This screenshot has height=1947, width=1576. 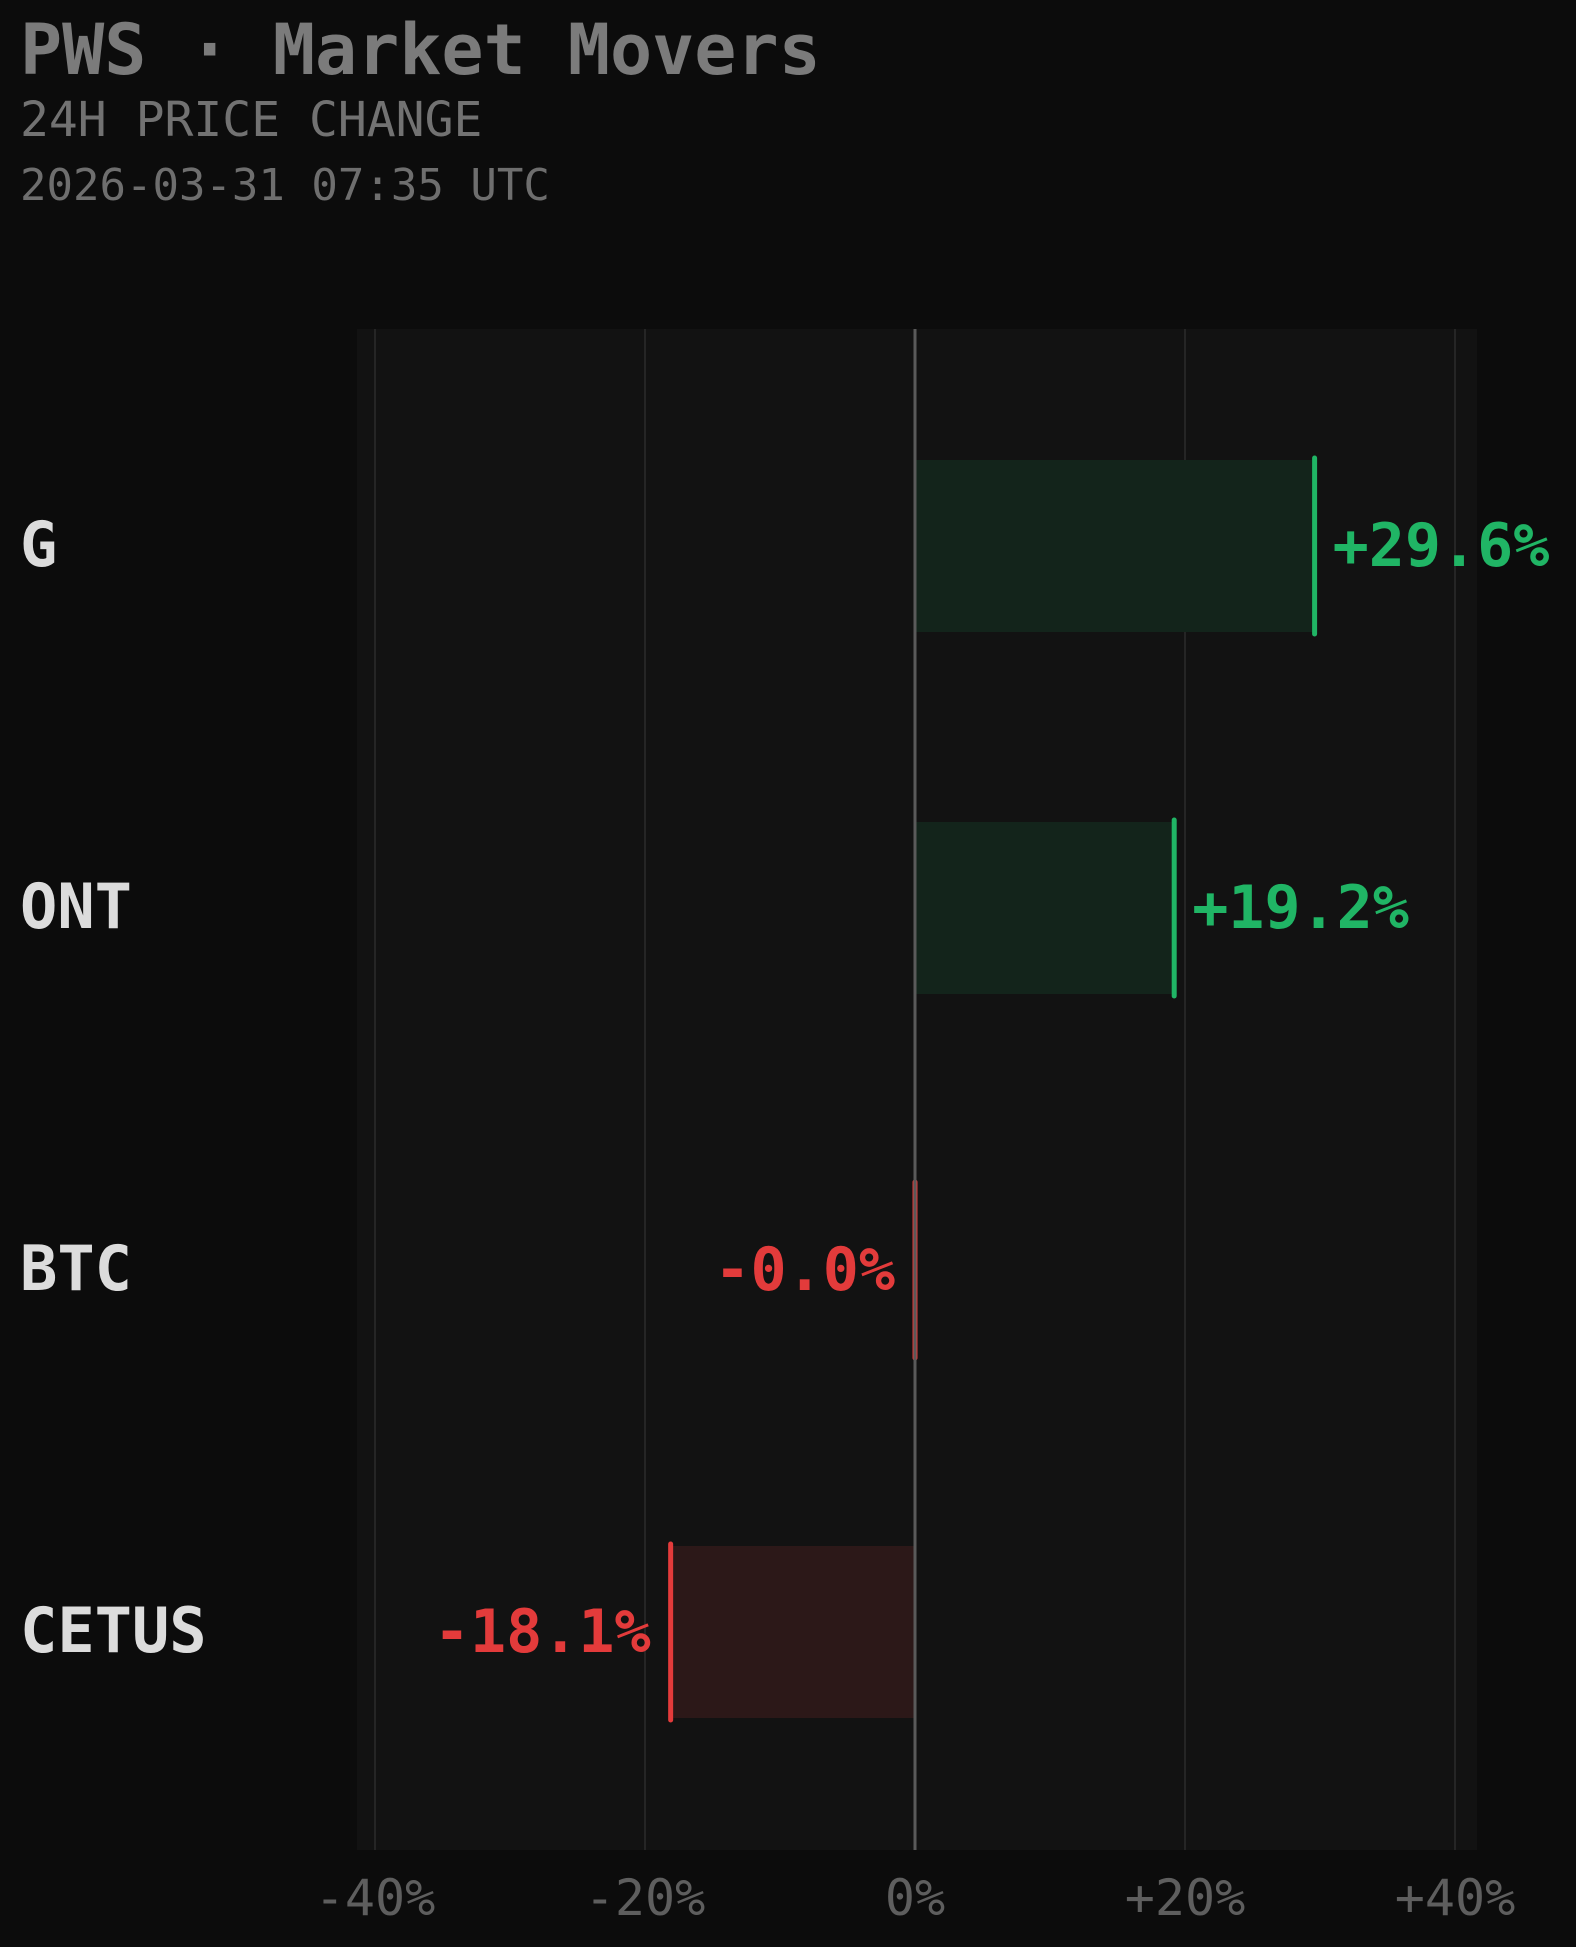 I want to click on ticker-label: ONT, so click(x=76, y=906).